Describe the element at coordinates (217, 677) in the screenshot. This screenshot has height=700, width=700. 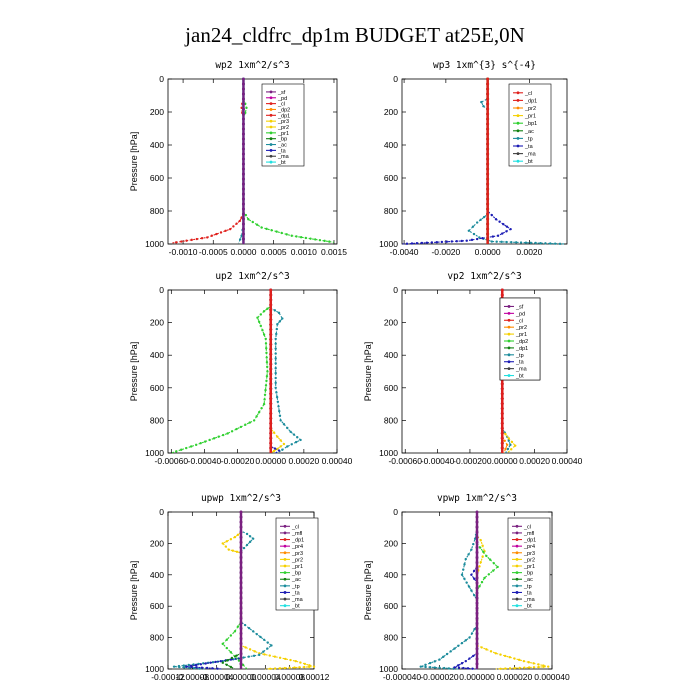
I see `x-tick-label: -0.00004` at that location.